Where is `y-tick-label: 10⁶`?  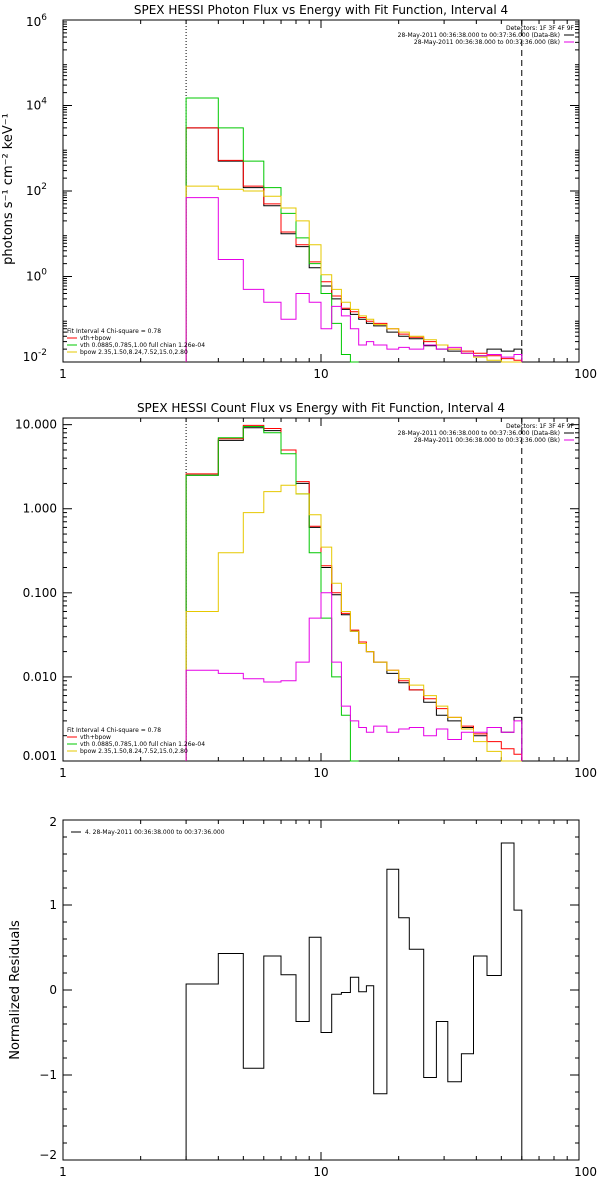 y-tick-label: 10⁶ is located at coordinates (36, 21).